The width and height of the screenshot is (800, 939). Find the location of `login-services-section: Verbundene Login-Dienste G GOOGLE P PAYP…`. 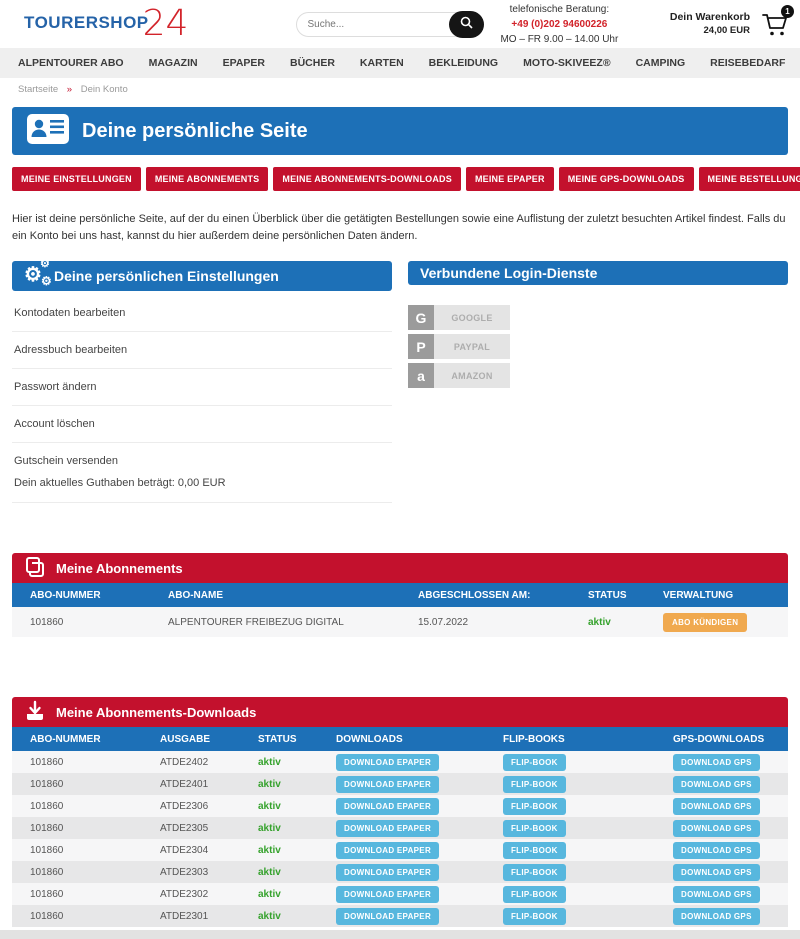

login-services-section: Verbundene Login-Dienste G GOOGLE P PAYP… is located at coordinates (598, 382).